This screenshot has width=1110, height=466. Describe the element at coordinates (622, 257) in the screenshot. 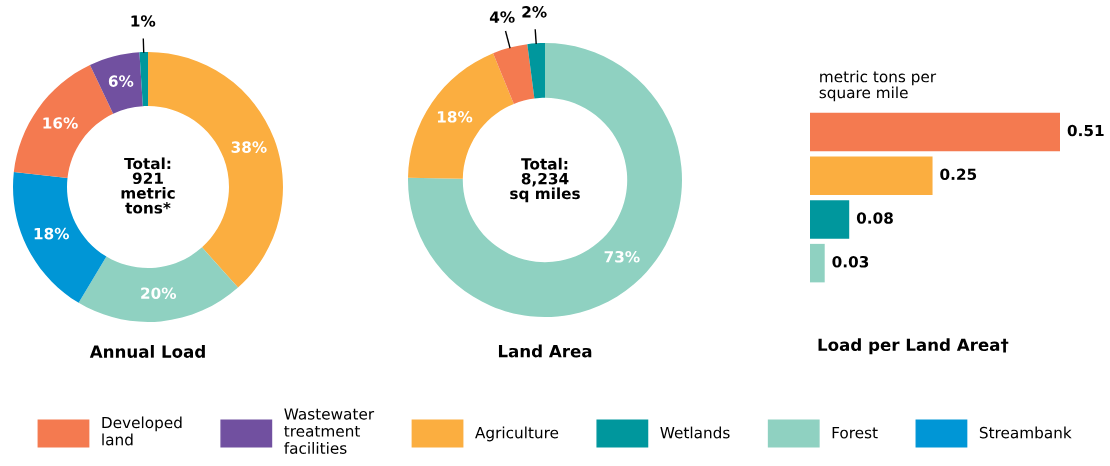

I see `data-label: 73%` at that location.